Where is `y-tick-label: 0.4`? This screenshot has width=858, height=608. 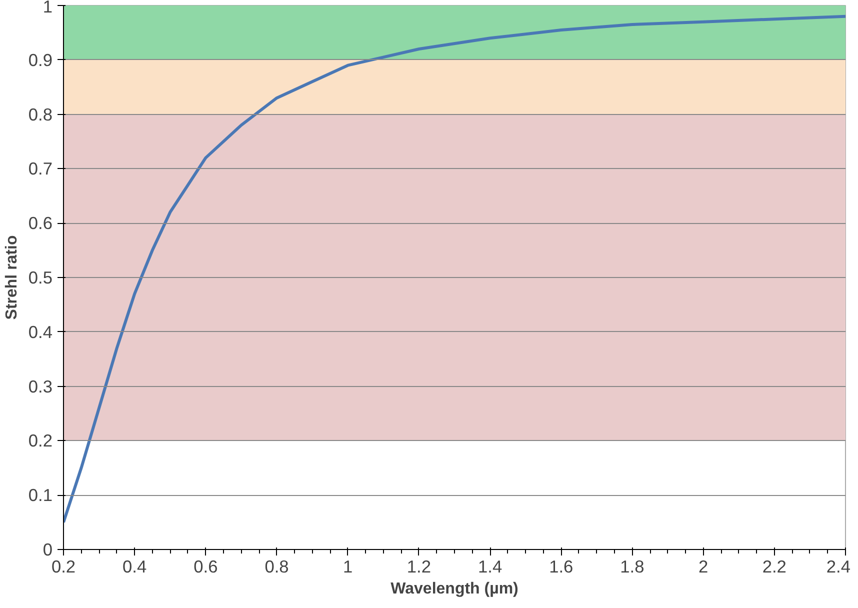 y-tick-label: 0.4 is located at coordinates (40, 332).